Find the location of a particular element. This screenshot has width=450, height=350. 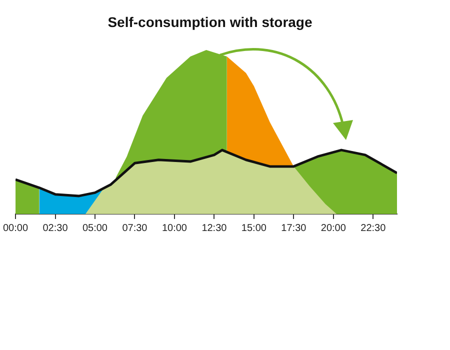

x-tick-label: 12:30 is located at coordinates (215, 228).